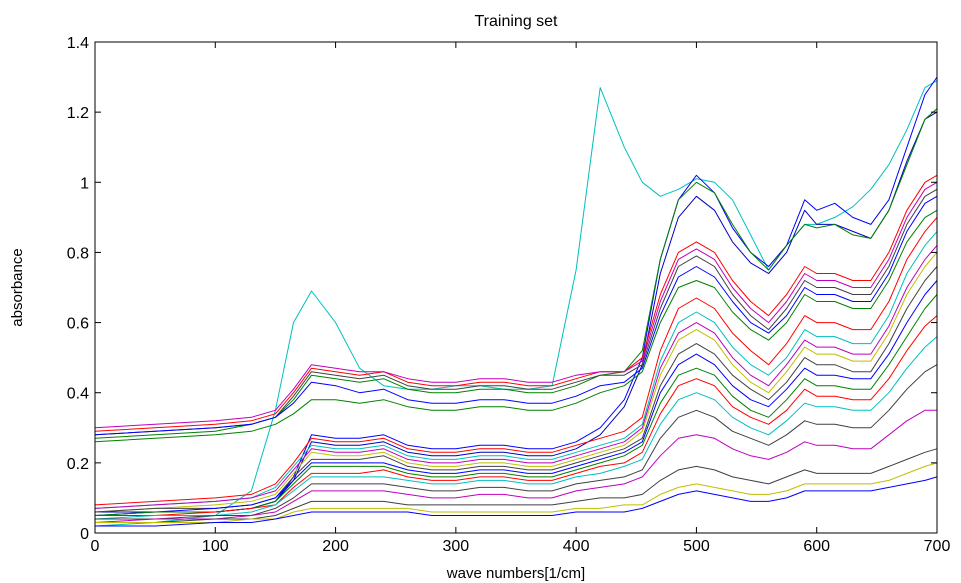 The height and width of the screenshot is (583, 961). I want to click on x-tick-label: 200, so click(335, 546).